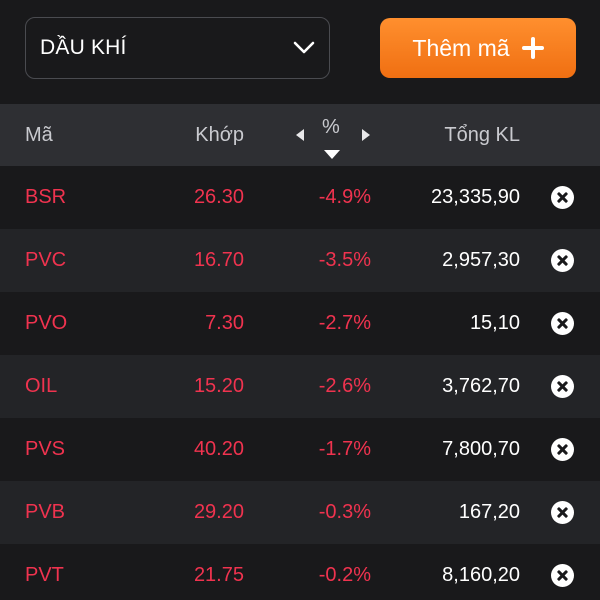 The width and height of the screenshot is (600, 600). I want to click on stock-total-volume: 167,20, so click(489, 512).